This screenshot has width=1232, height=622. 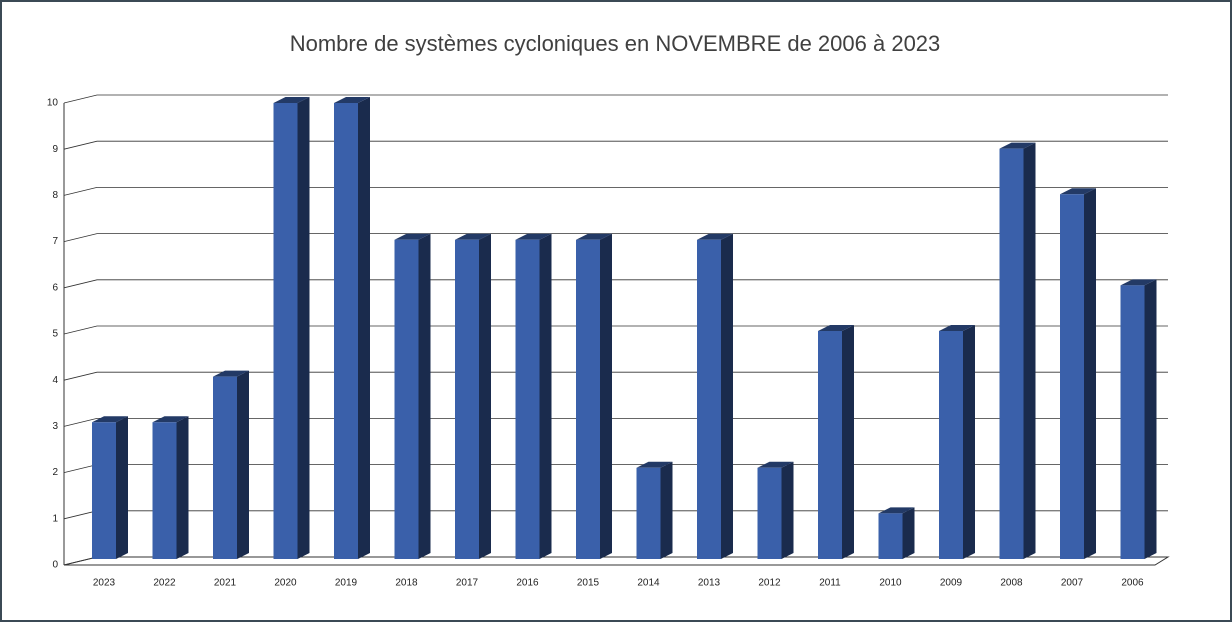 I want to click on y-tick-label: 5, so click(x=55, y=334).